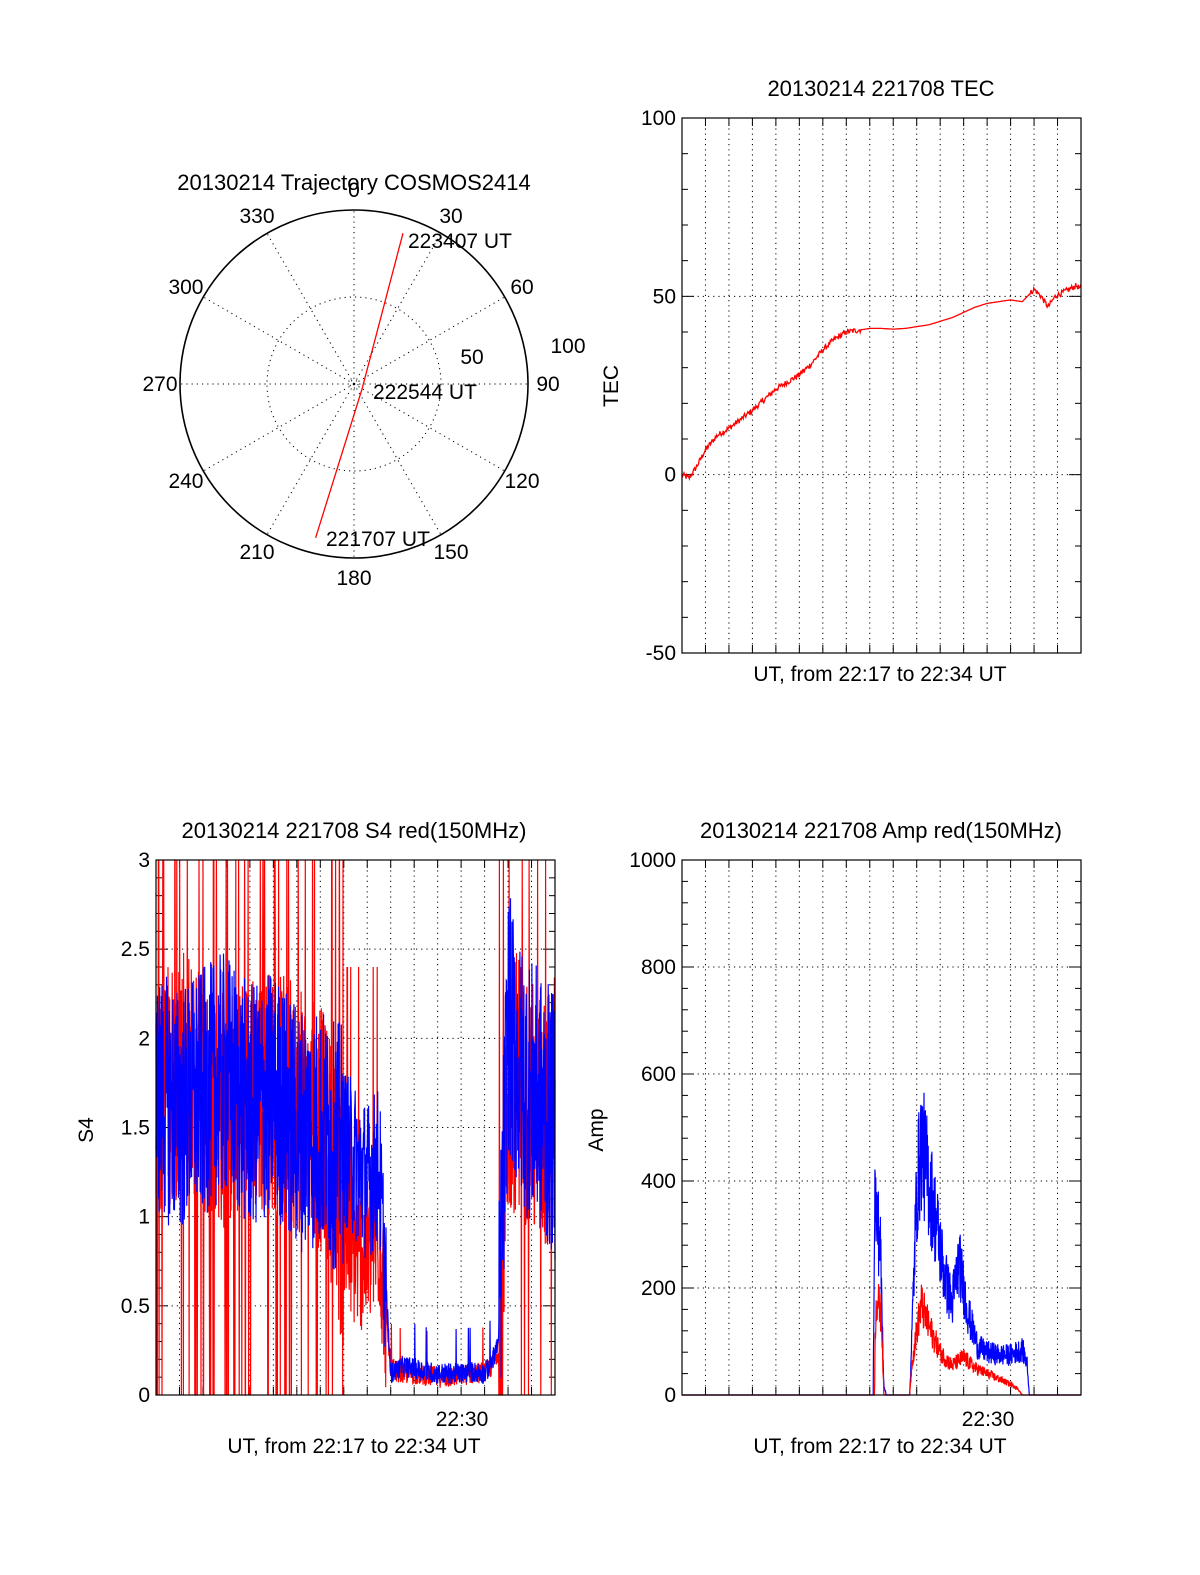  I want to click on polar-trajectory-line, so click(359, 385).